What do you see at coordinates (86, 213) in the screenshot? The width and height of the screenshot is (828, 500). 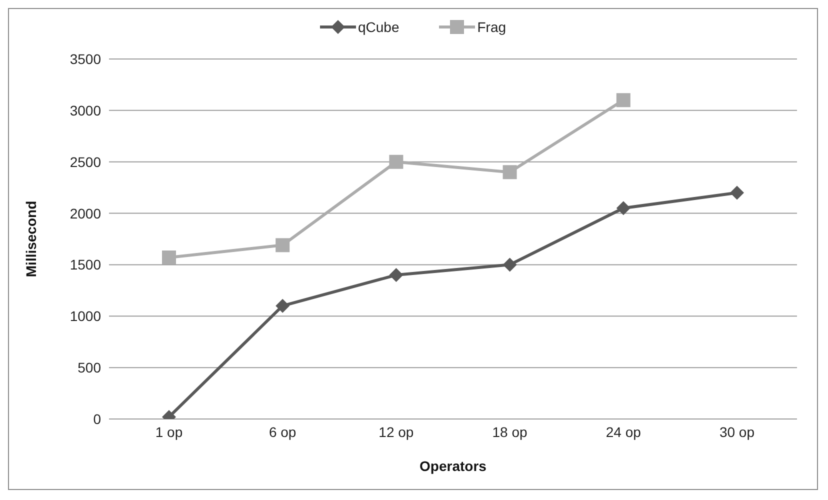 I see `y-tick-label: 2000` at bounding box center [86, 213].